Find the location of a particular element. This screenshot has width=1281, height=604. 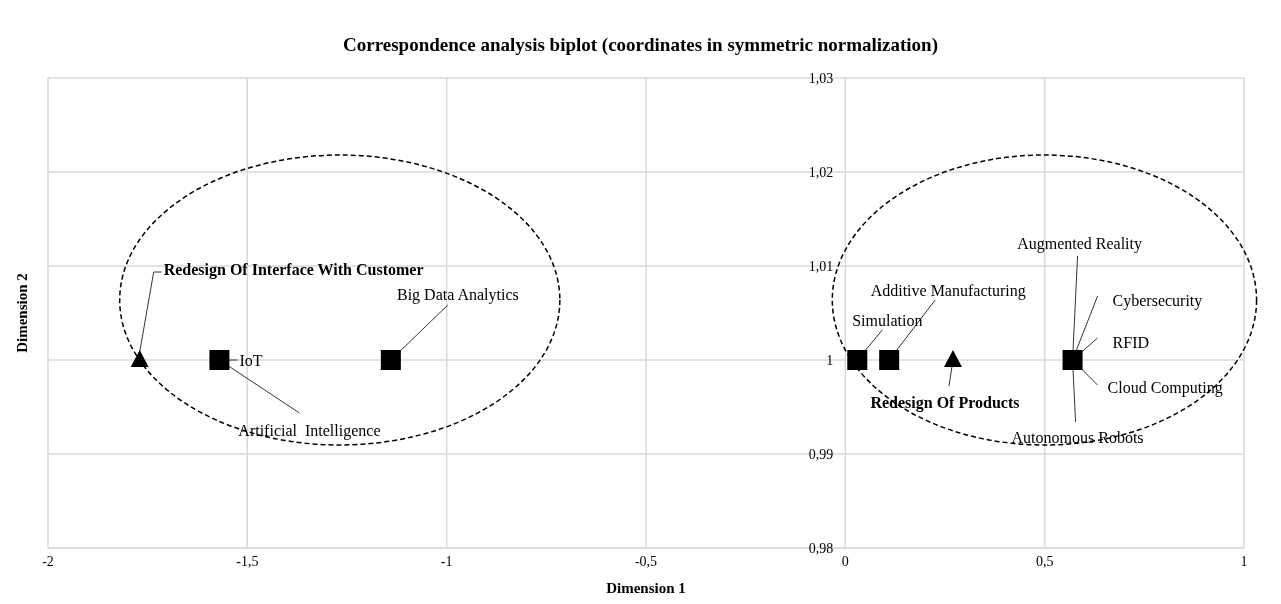

y-tick-label: 0,98 is located at coordinates (821, 548).